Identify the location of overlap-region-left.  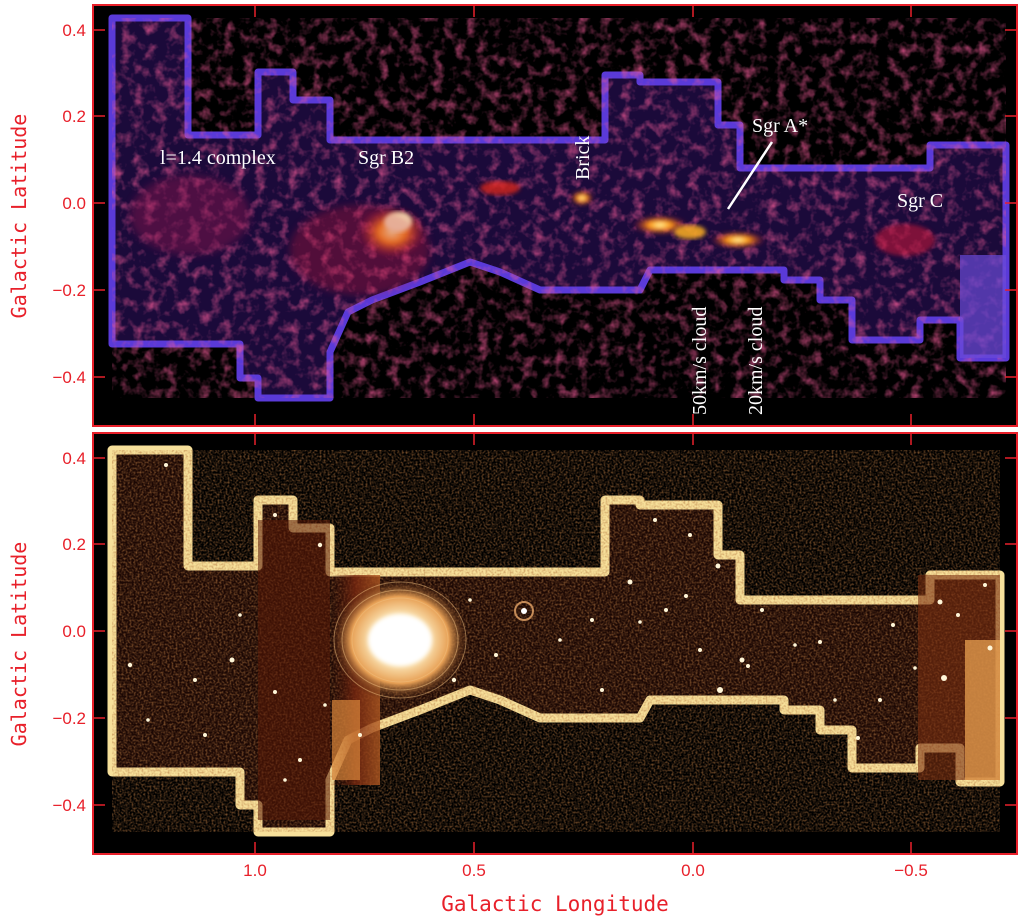
(294, 670).